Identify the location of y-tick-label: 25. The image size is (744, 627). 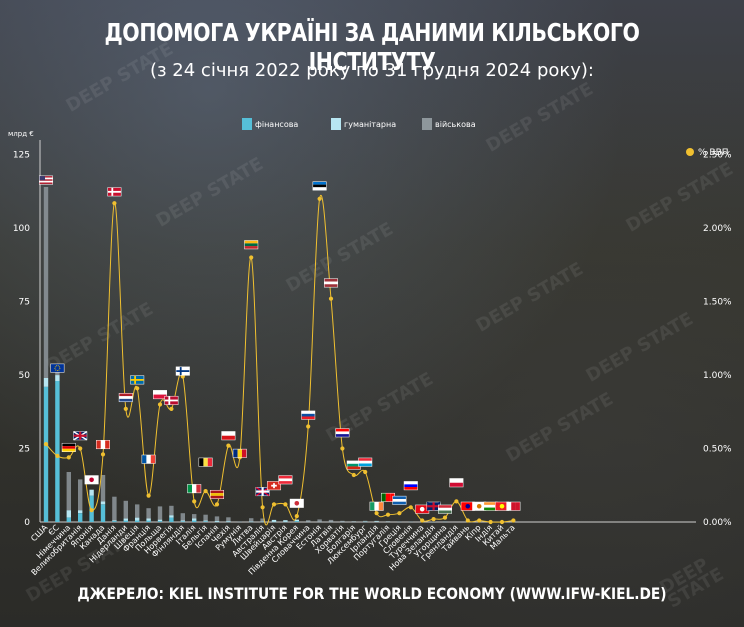
(24, 450).